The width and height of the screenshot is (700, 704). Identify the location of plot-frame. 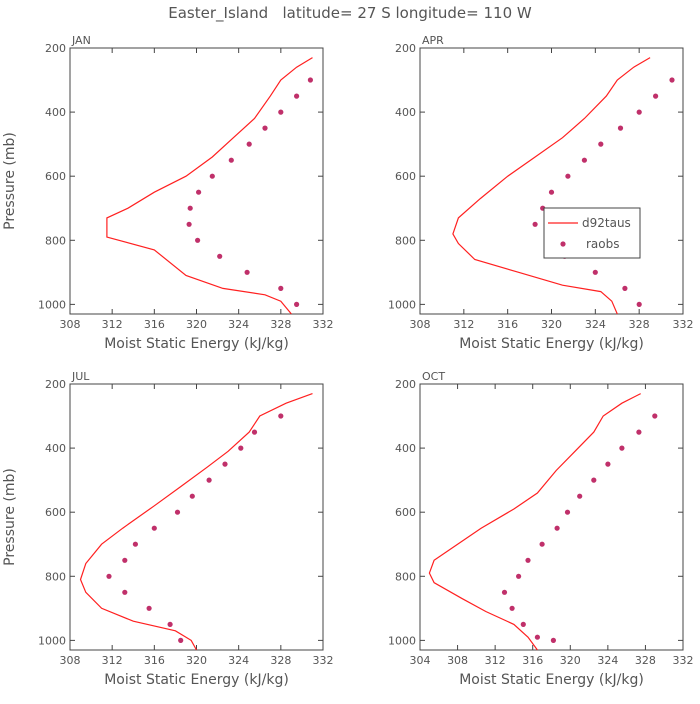
(551, 181).